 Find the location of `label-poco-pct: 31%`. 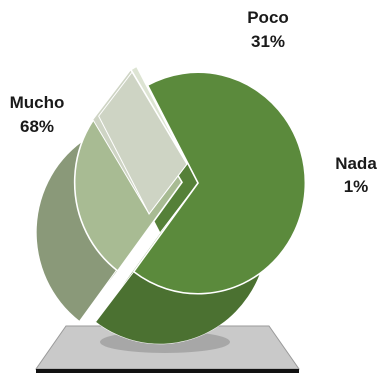

label-poco-pct: 31% is located at coordinates (268, 41).